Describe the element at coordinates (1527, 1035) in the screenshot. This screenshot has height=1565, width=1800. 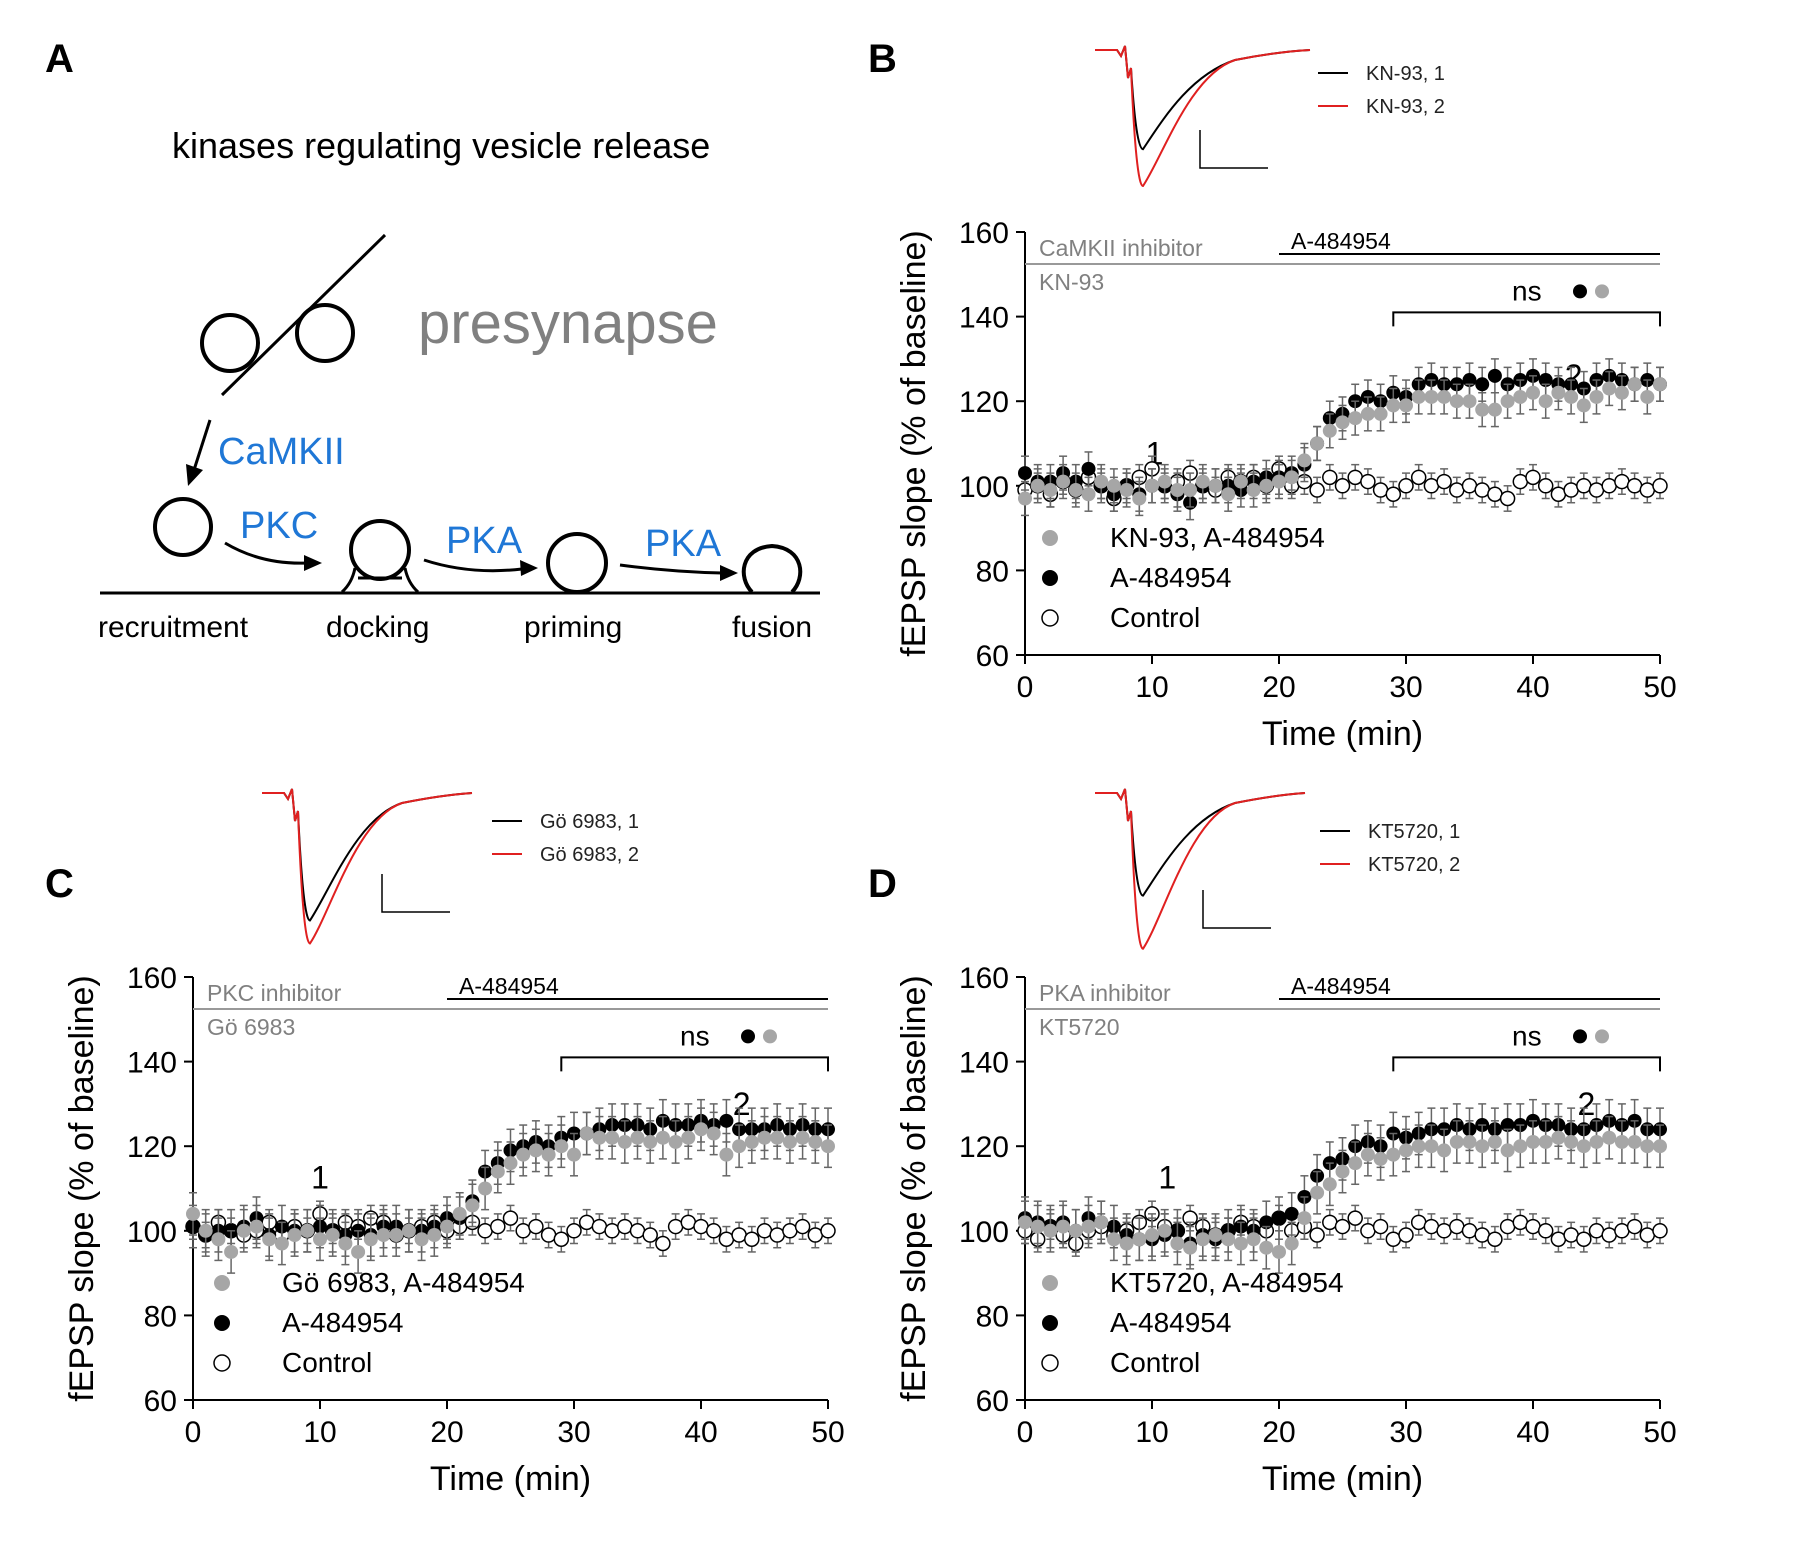
I see `ns-label: ns` at that location.